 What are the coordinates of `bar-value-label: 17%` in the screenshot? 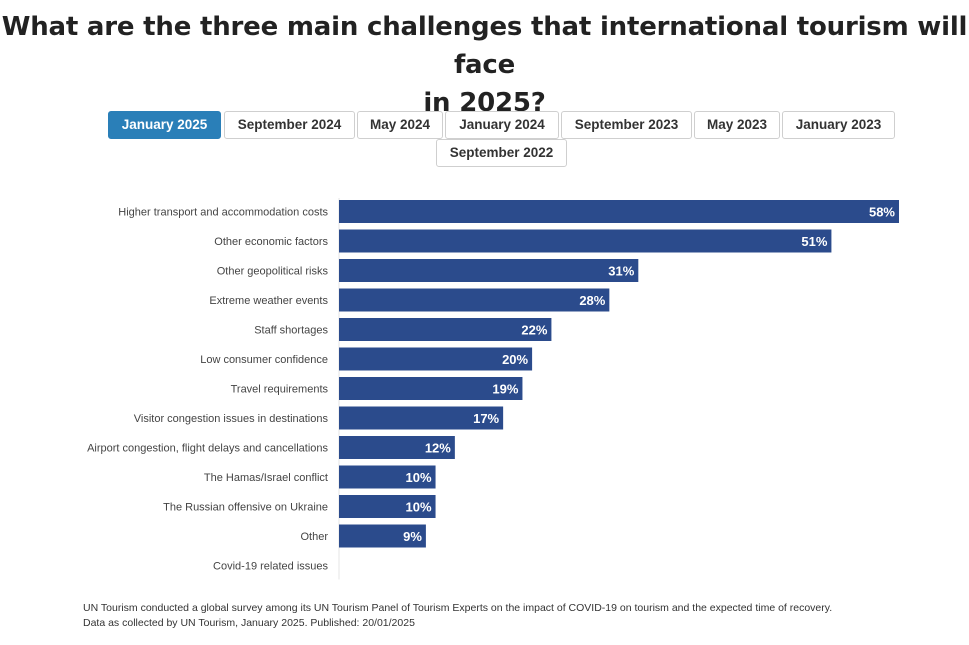 It's located at (486, 418).